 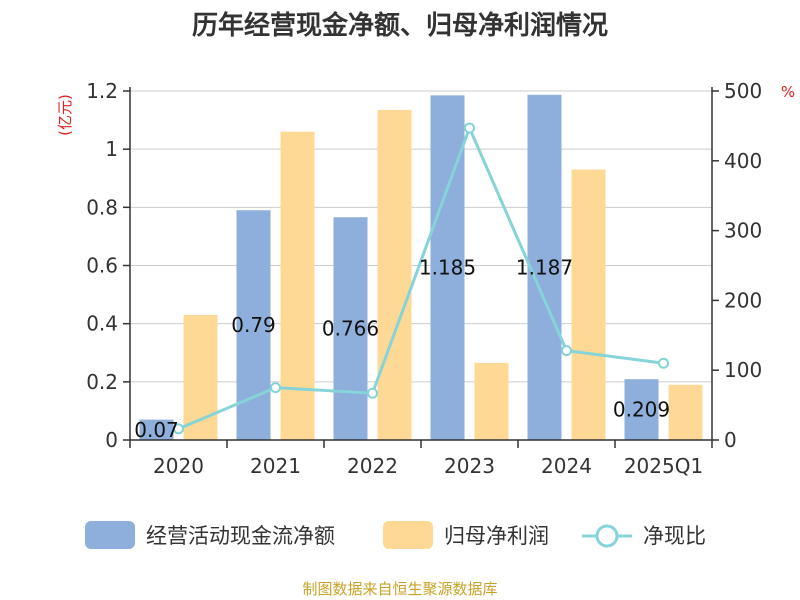 I want to click on x-tick-label: 2024, so click(x=566, y=466).